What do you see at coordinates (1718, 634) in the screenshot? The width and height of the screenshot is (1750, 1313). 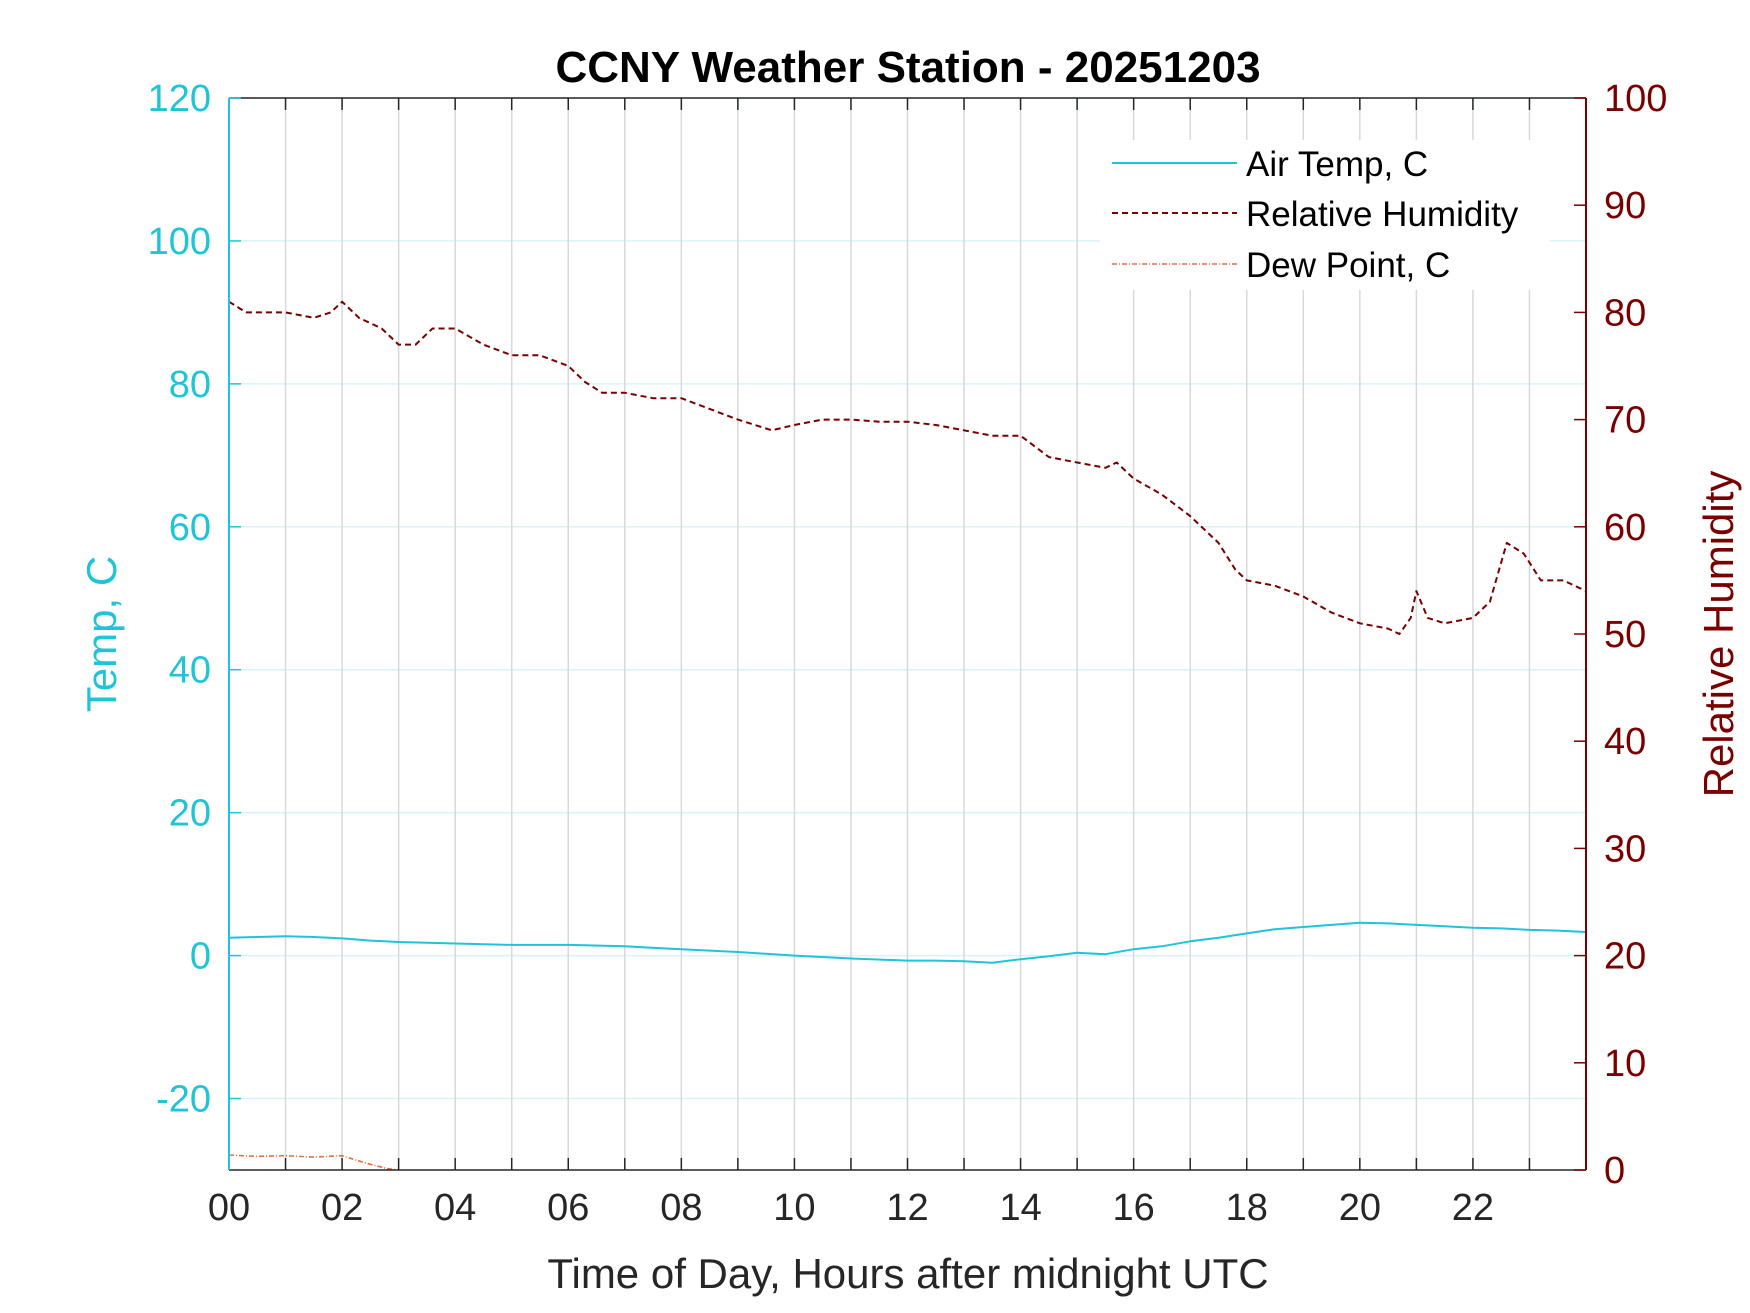 I see `y-right-axis-label: Relative Humidity` at bounding box center [1718, 634].